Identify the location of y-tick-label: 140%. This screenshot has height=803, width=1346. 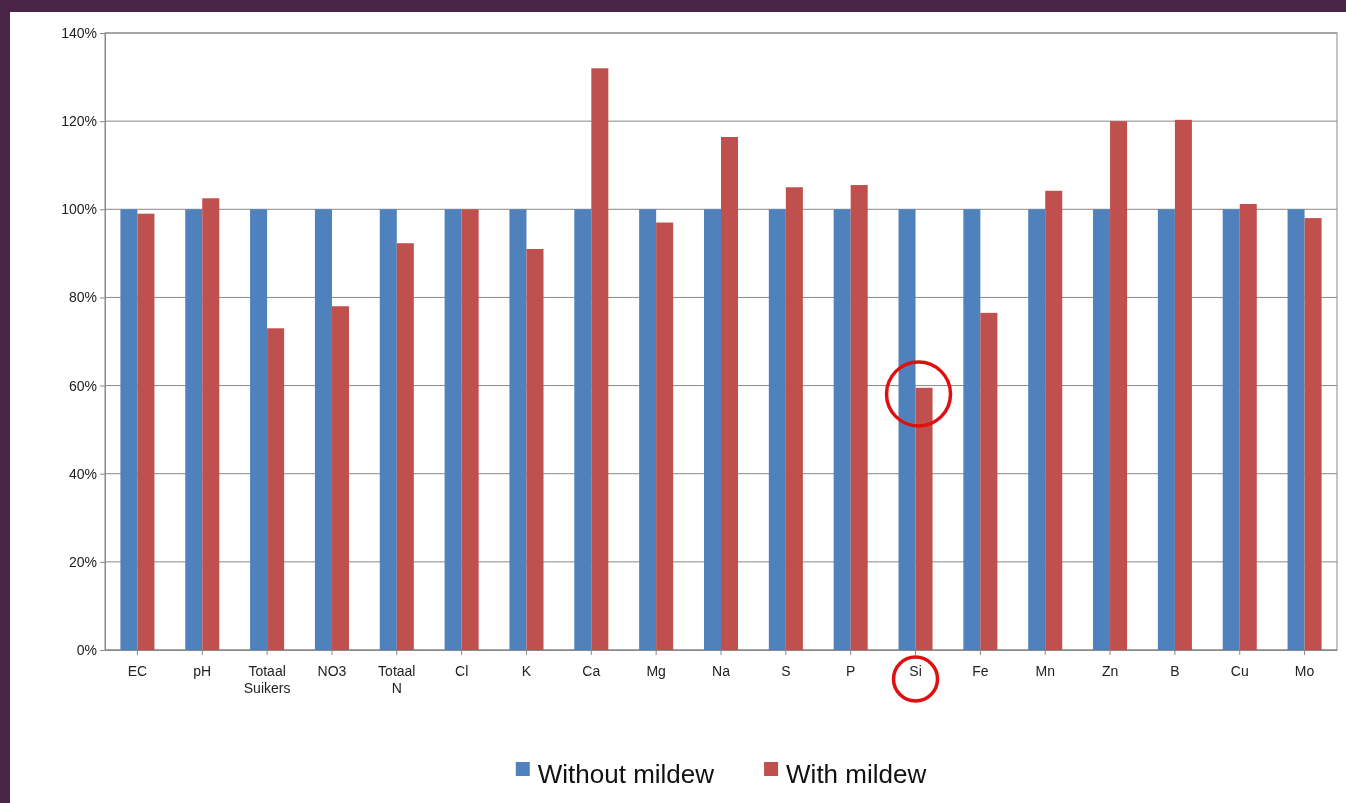
(79, 32).